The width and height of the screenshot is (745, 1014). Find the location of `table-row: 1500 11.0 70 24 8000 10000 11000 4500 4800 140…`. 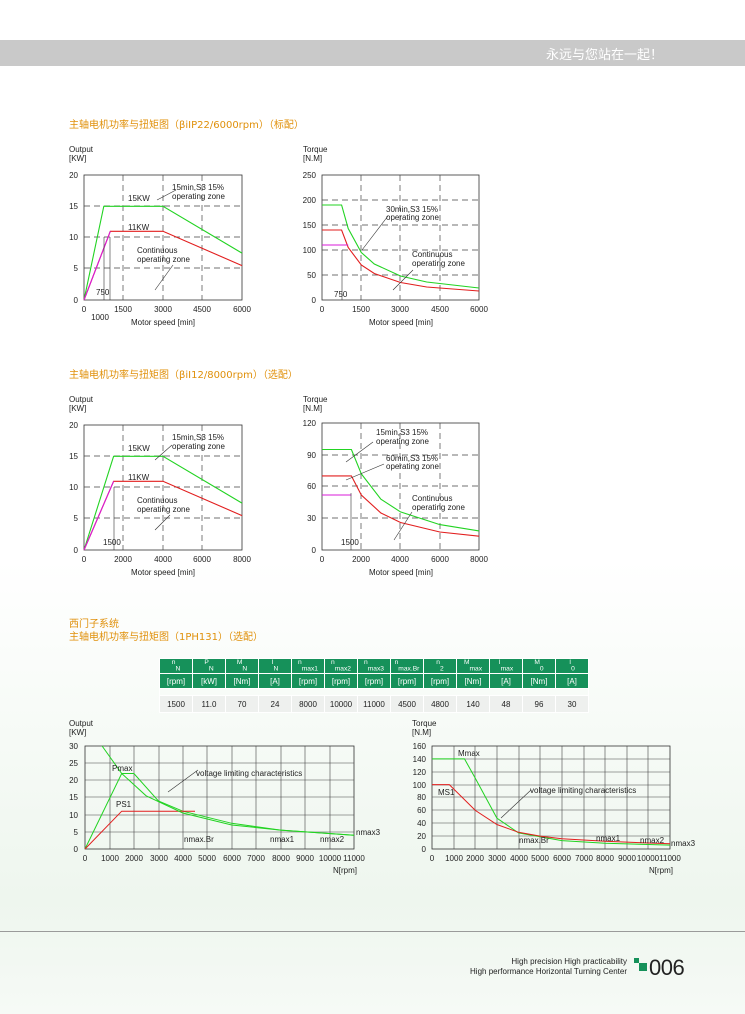

table-row: 1500 11.0 70 24 8000 10000 11000 4500 4800 140… is located at coordinates (374, 704).